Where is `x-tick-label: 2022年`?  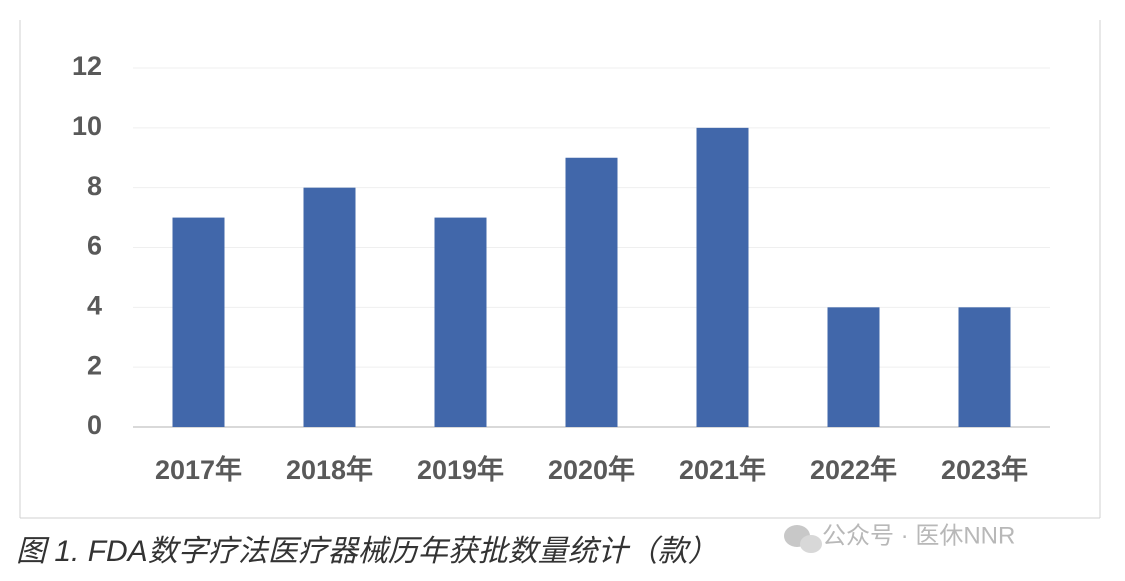 x-tick-label: 2022年 is located at coordinates (853, 469).